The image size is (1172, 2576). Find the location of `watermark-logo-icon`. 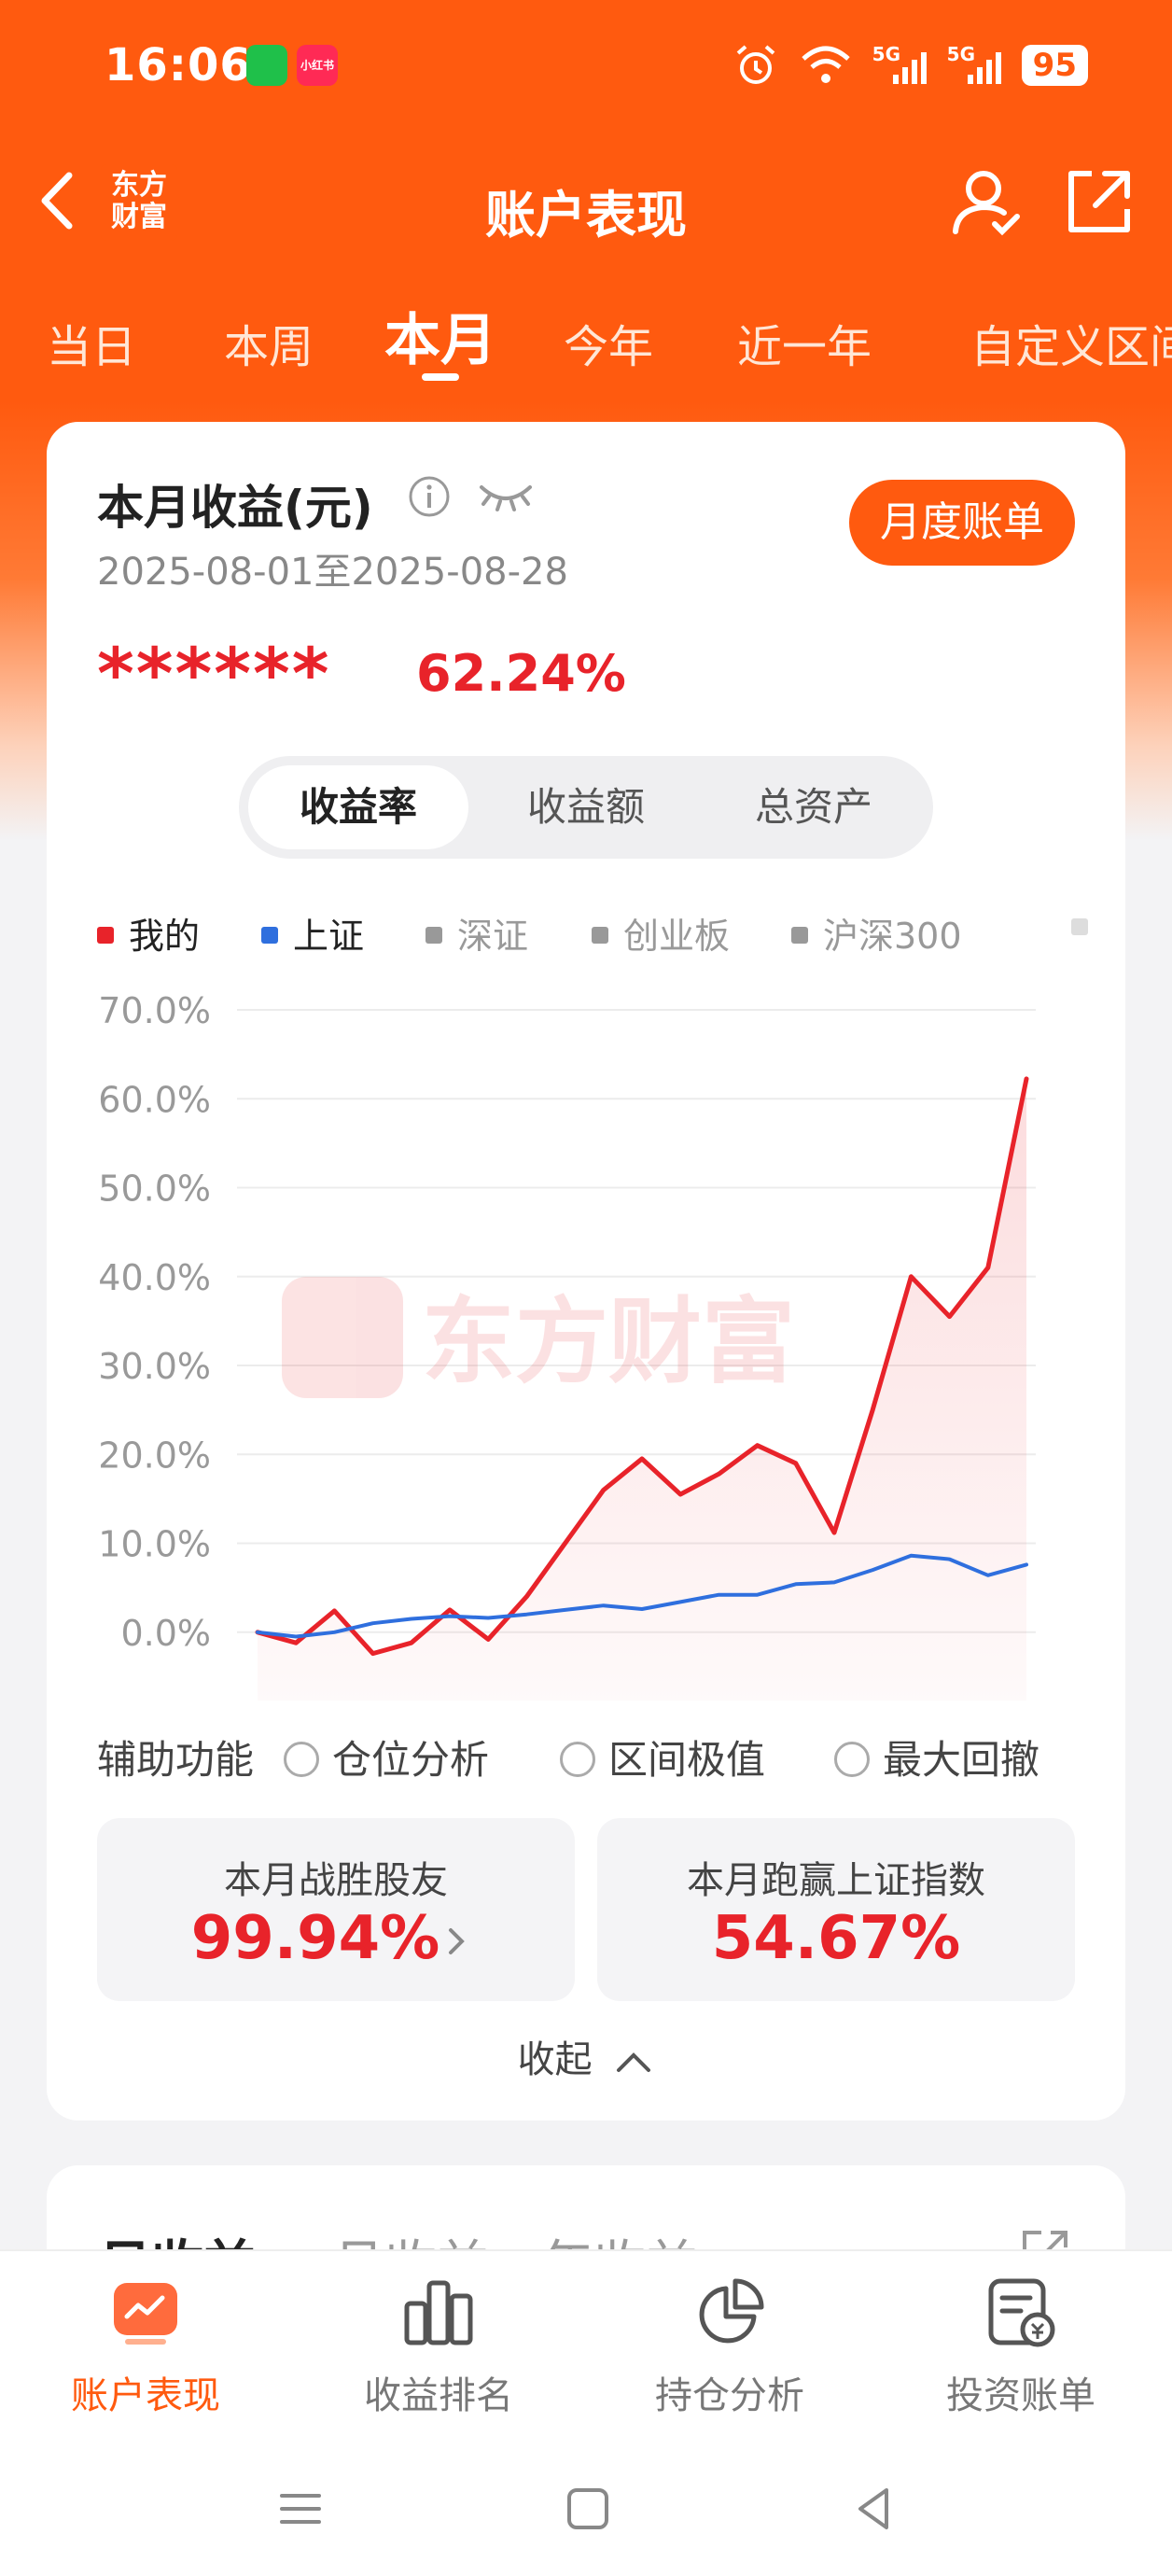

watermark-logo-icon is located at coordinates (342, 1337).